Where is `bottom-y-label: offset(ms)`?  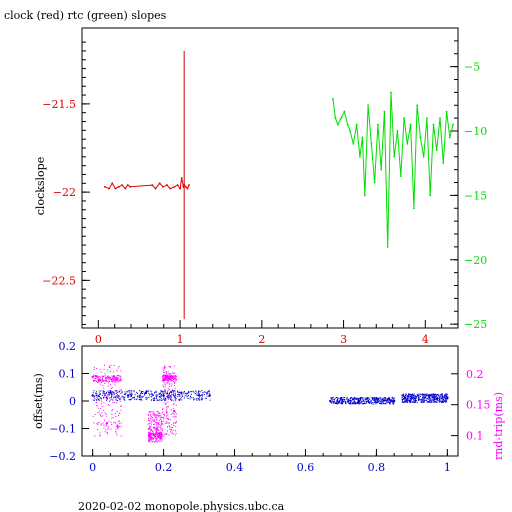
bottom-y-label: offset(ms) is located at coordinates (38, 401).